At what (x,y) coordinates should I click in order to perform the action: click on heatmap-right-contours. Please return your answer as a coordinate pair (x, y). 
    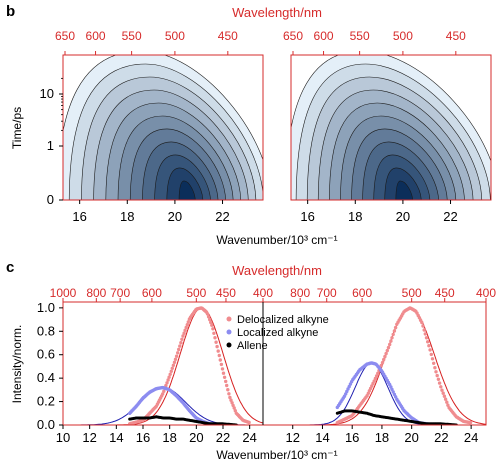
    Looking at the image, I should click on (391, 127).